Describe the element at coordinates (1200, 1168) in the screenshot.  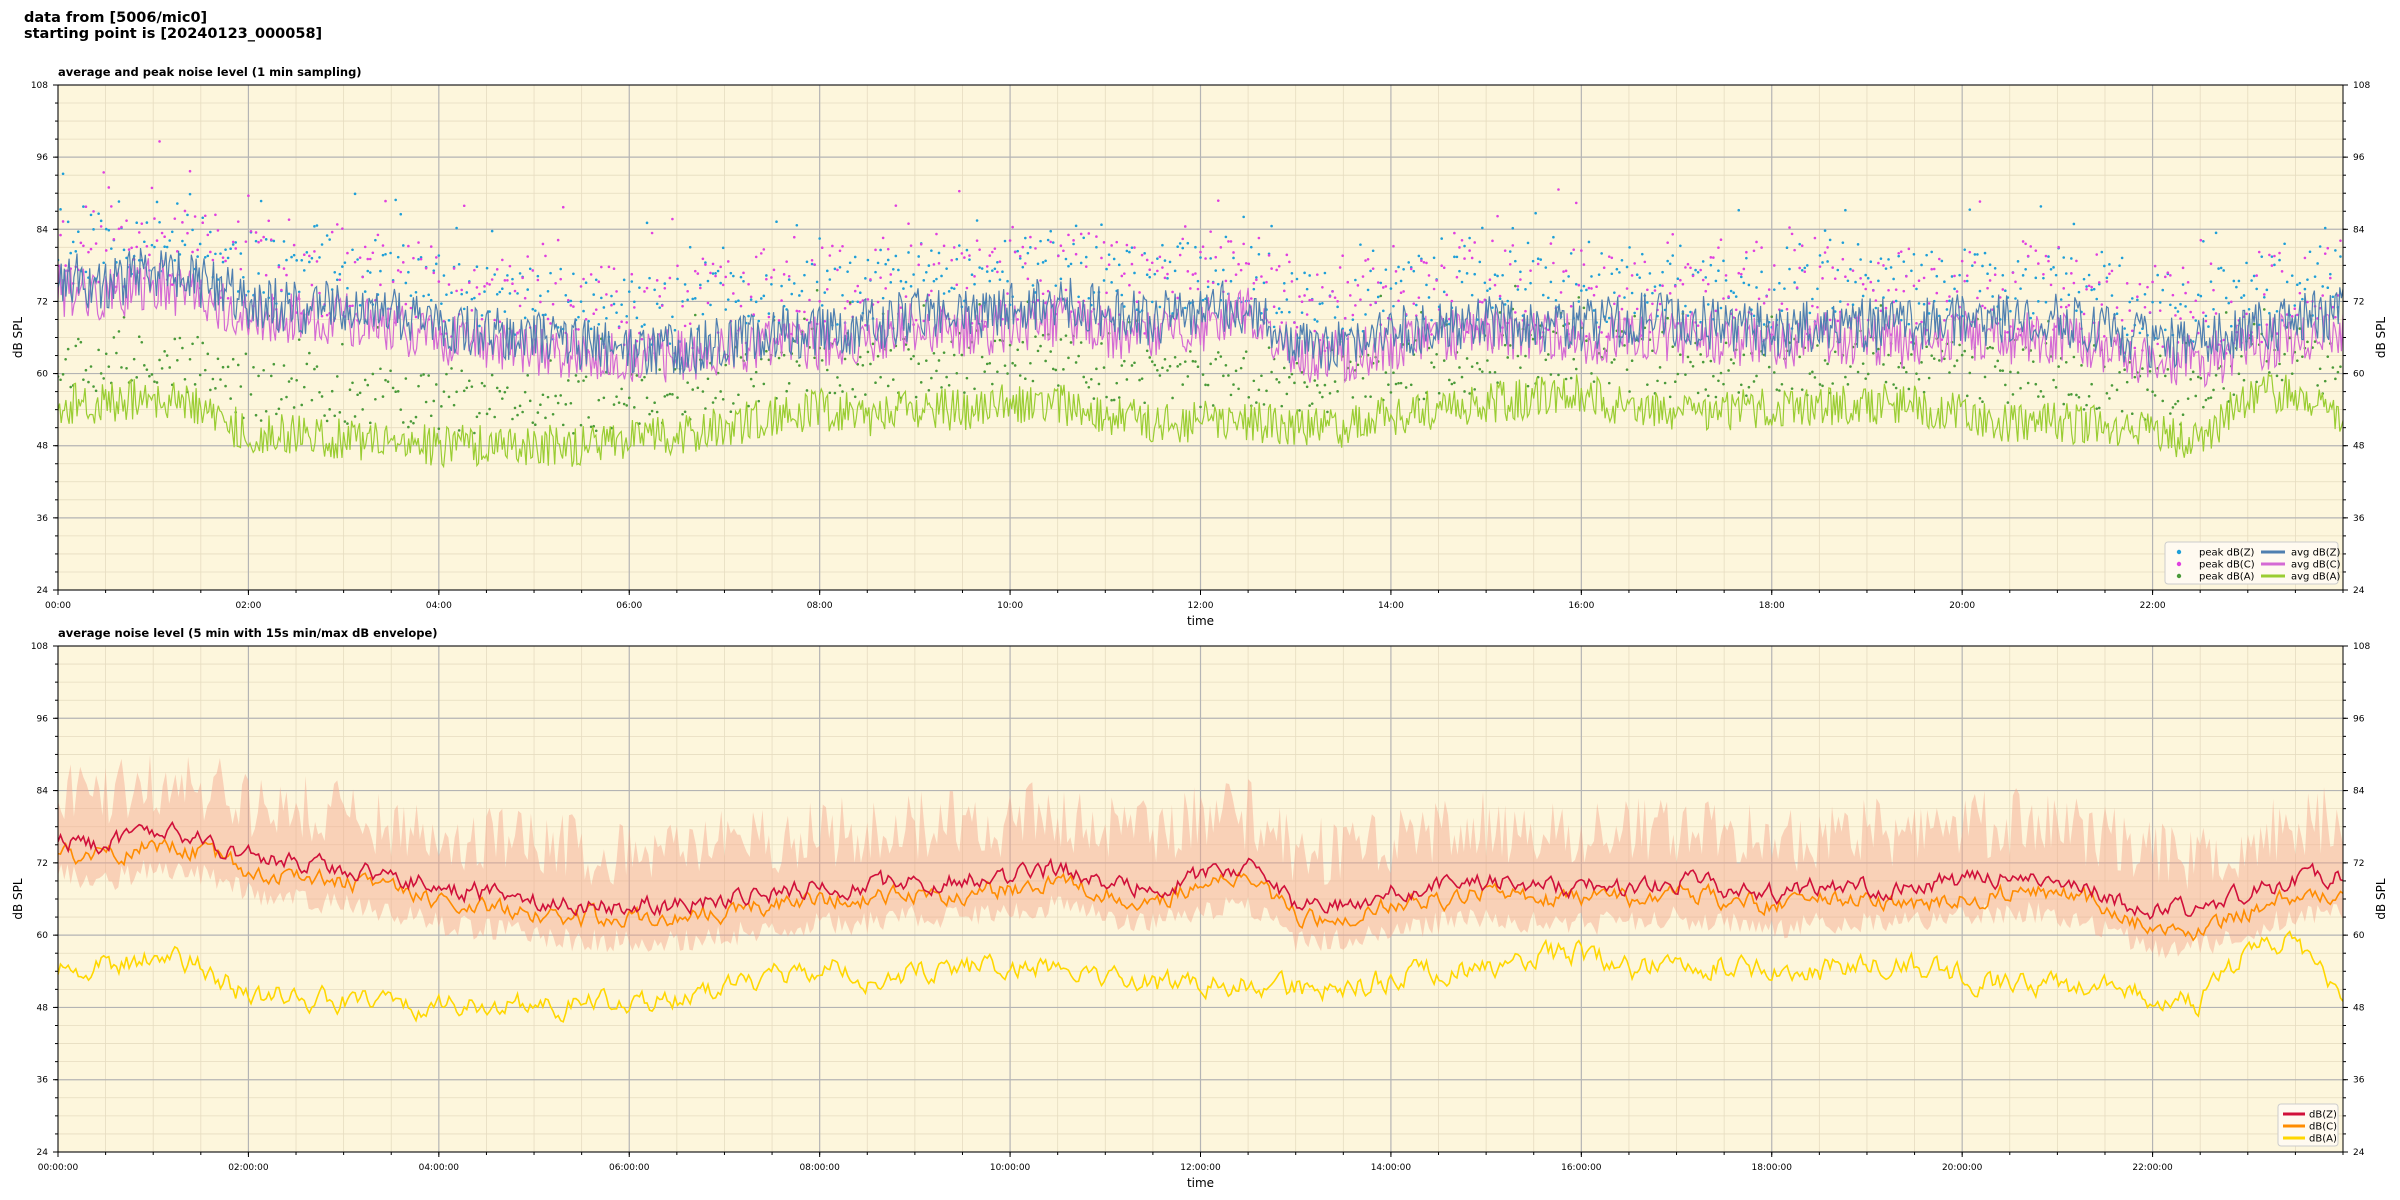
I see `x-tick-label: 12:00:00` at that location.